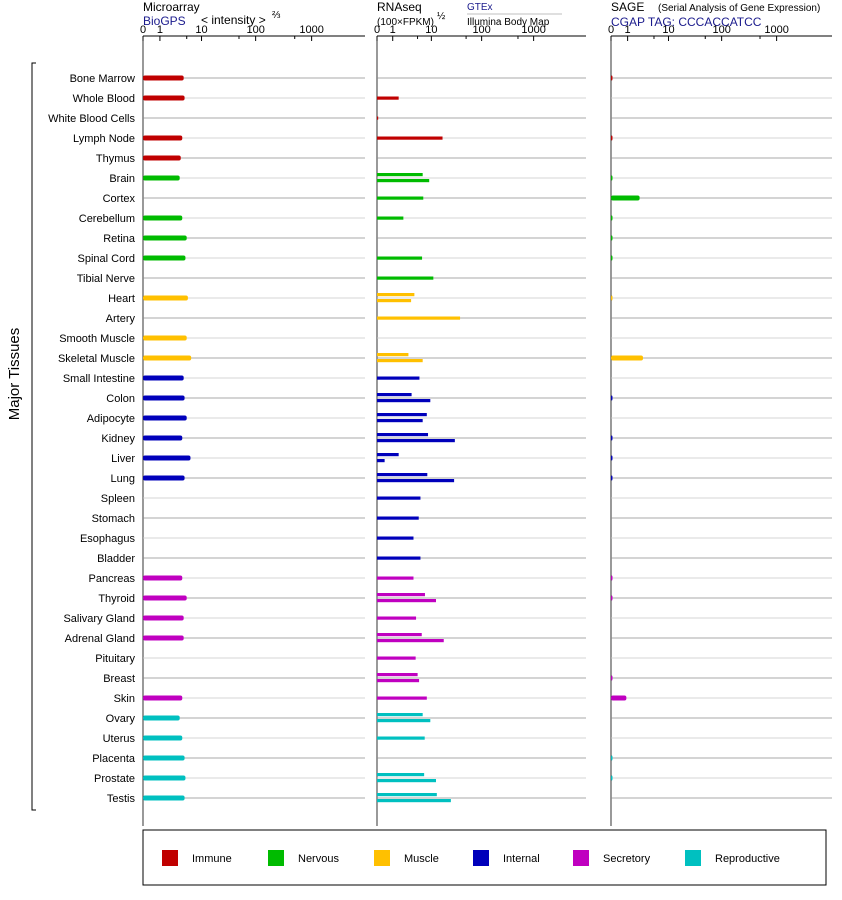  What do you see at coordinates (212, 859) in the screenshot?
I see `legend-label-immune: Immune` at bounding box center [212, 859].